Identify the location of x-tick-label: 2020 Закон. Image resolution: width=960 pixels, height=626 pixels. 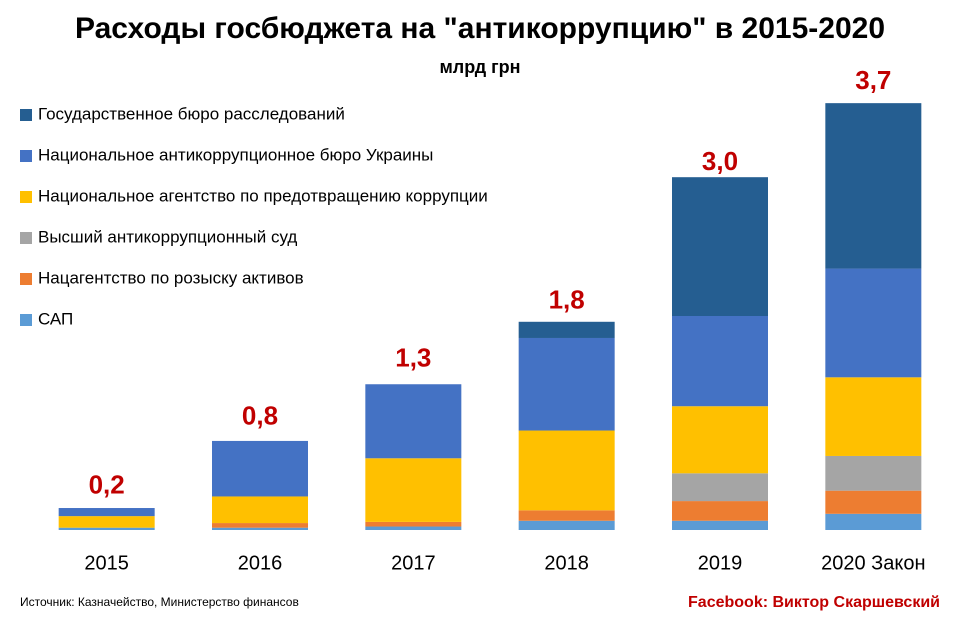
(873, 563).